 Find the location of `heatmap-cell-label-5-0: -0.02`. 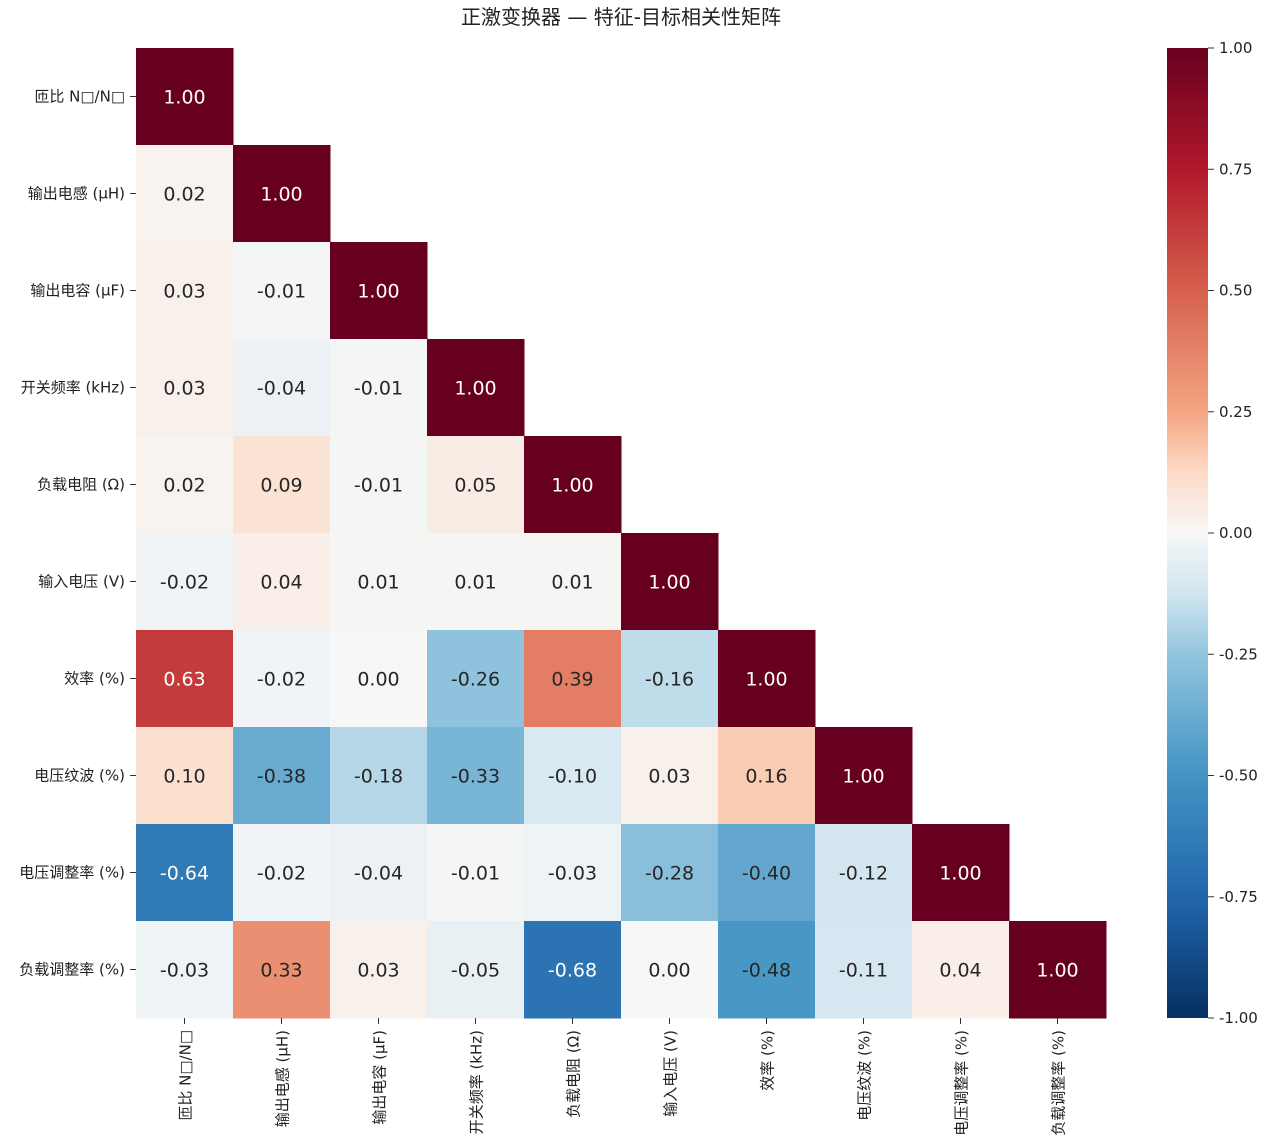

heatmap-cell-label-5-0: -0.02 is located at coordinates (184, 583).